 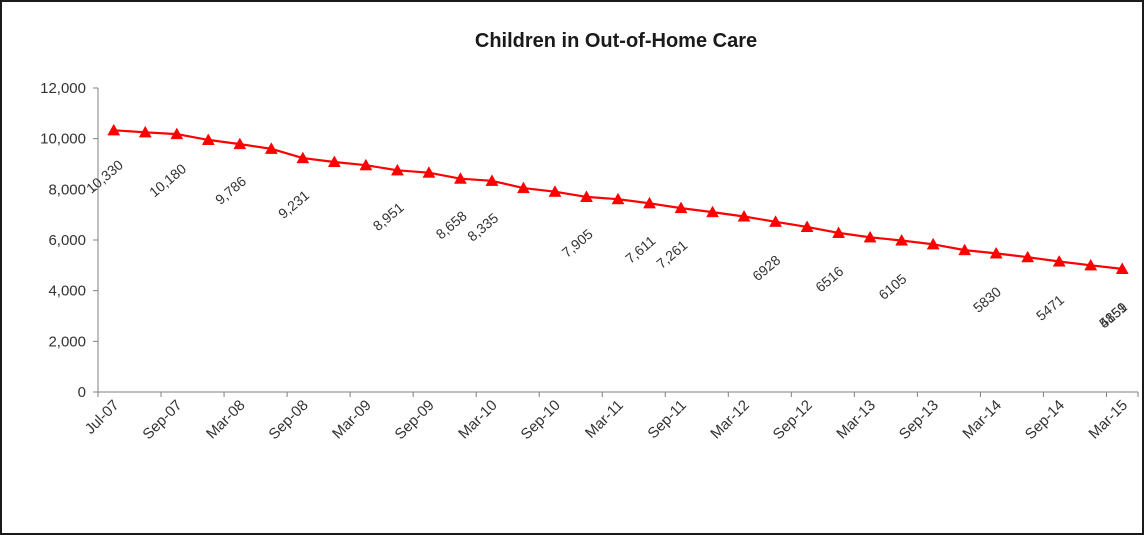 I want to click on y-tick-label: 10,000, so click(x=63, y=139).